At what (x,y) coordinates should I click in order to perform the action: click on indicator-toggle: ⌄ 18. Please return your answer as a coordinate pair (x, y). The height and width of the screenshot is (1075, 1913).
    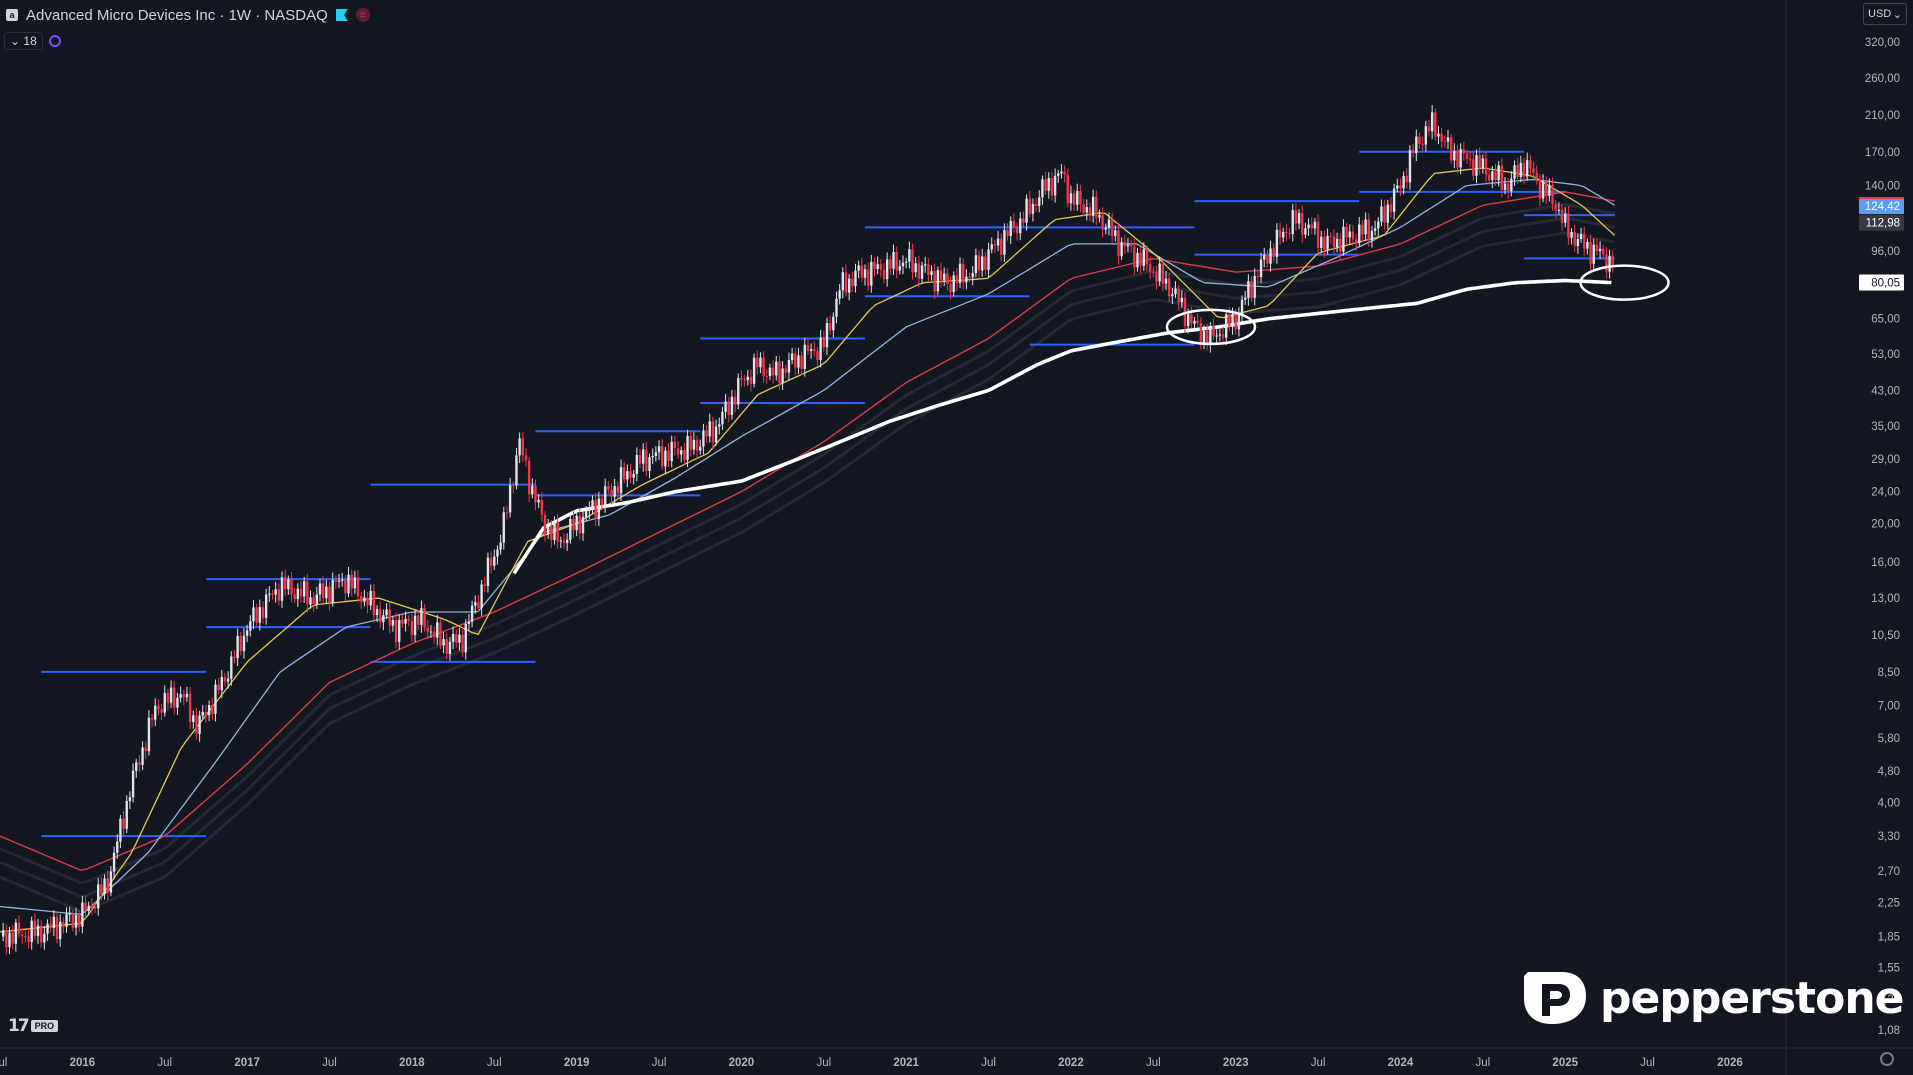
    Looking at the image, I should click on (23, 41).